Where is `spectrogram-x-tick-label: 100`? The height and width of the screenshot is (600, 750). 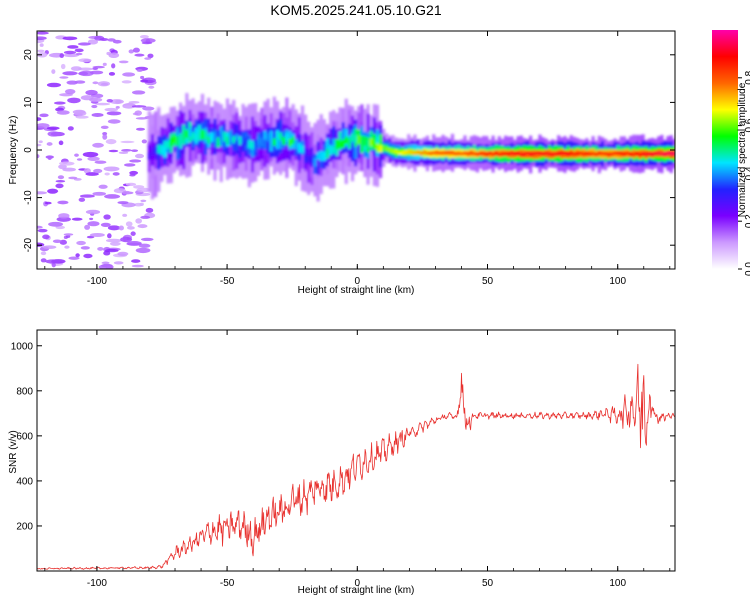 spectrogram-x-tick-label: 100 is located at coordinates (617, 281).